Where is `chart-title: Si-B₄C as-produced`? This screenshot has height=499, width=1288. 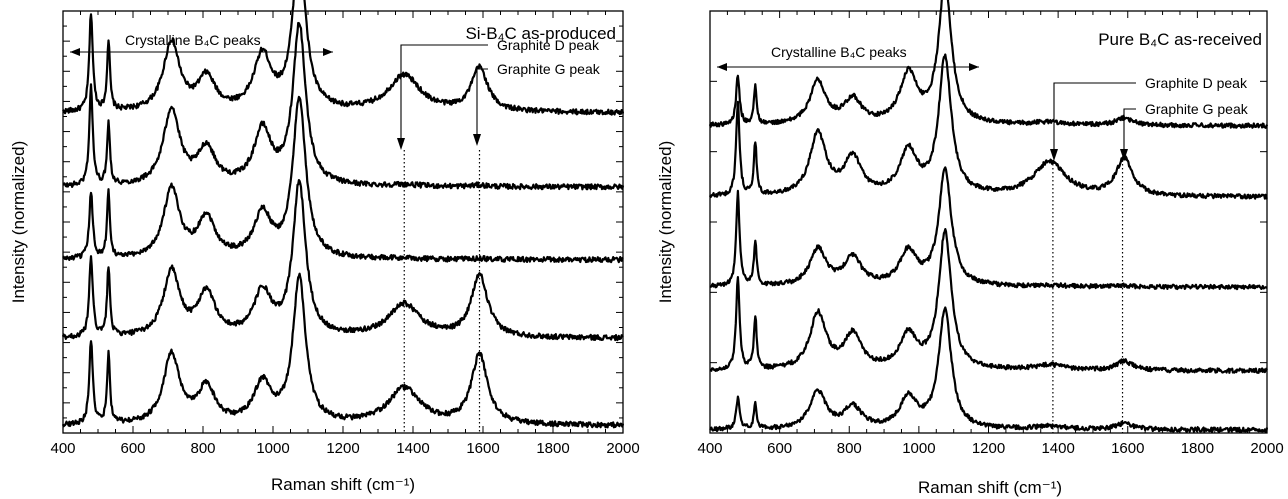 chart-title: Si-B₄C as-produced is located at coordinates (540, 33).